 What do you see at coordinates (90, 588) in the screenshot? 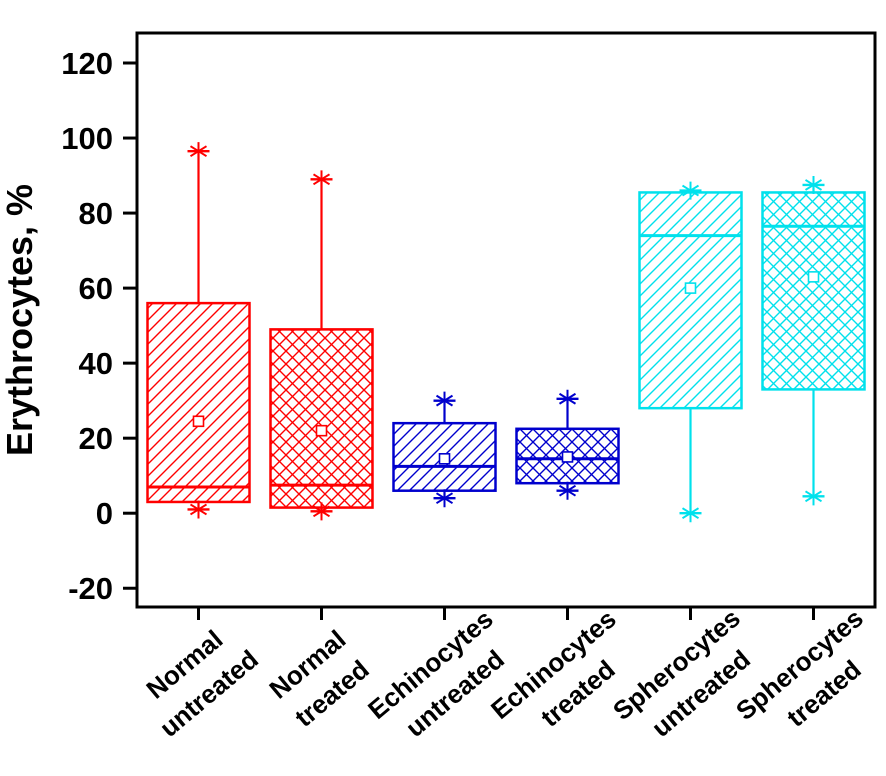
I see `y-axis-tick-label: -20` at bounding box center [90, 588].